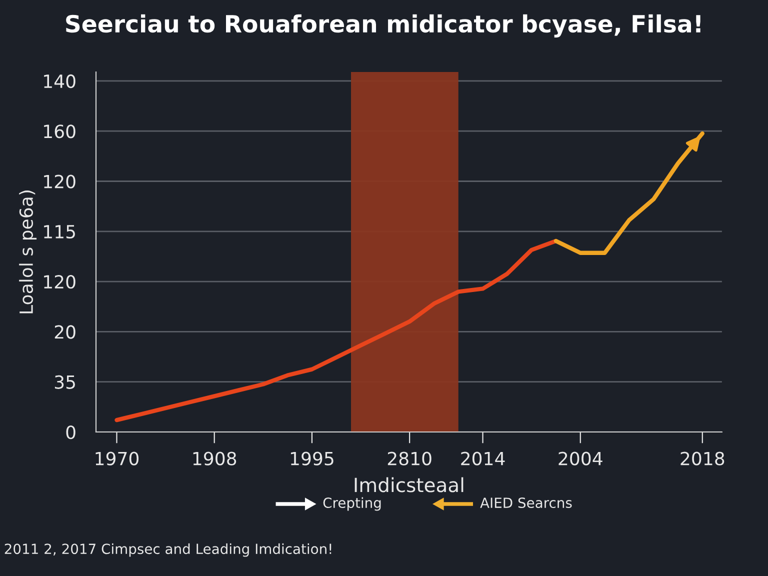  Describe the element at coordinates (28, 252) in the screenshot. I see `y-axis-title: Loalol s pe6a)` at that location.